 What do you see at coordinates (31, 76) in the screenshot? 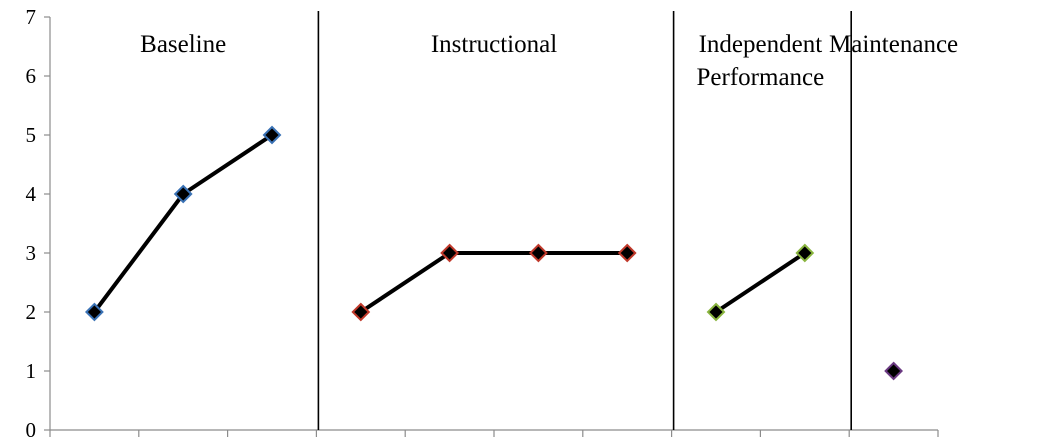
I see `y-tick-label: 6` at bounding box center [31, 76].